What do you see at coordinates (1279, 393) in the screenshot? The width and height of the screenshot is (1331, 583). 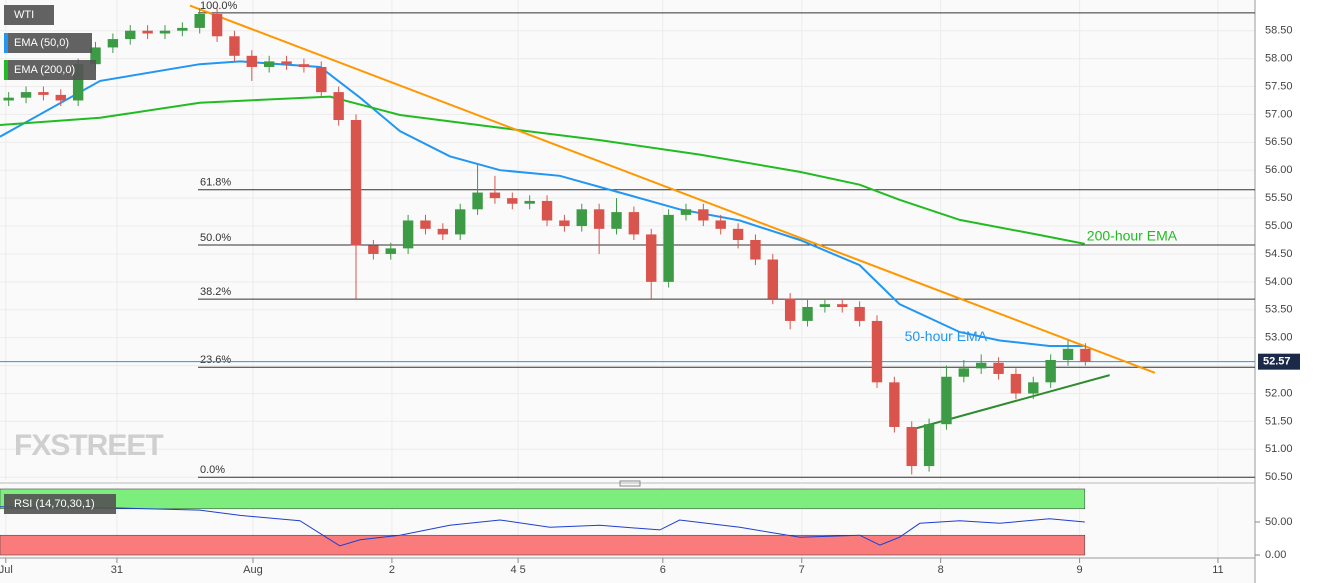 I see `y-tick-label: 52.00` at bounding box center [1279, 393].